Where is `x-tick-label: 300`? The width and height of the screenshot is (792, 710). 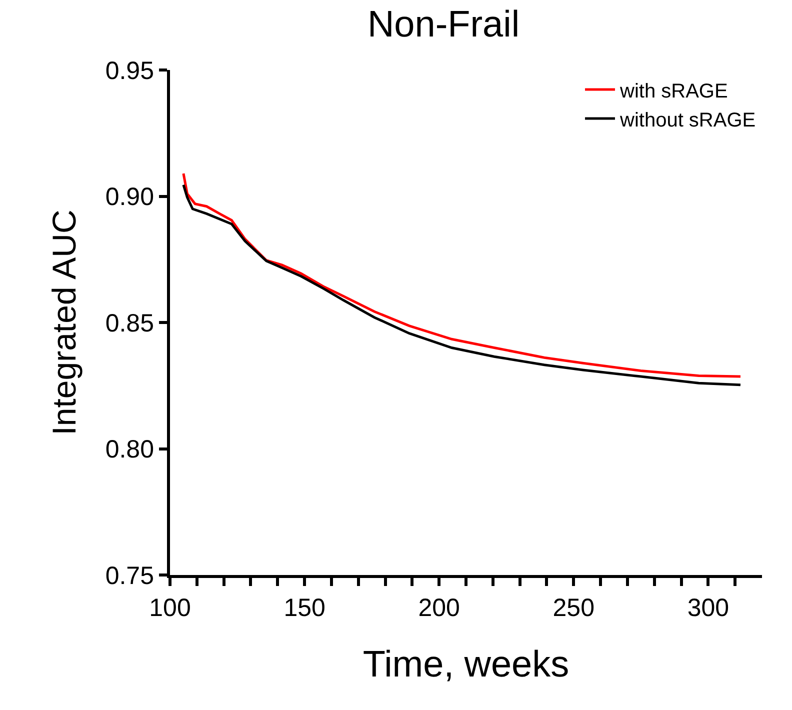
x-tick-label: 300 is located at coordinates (708, 608).